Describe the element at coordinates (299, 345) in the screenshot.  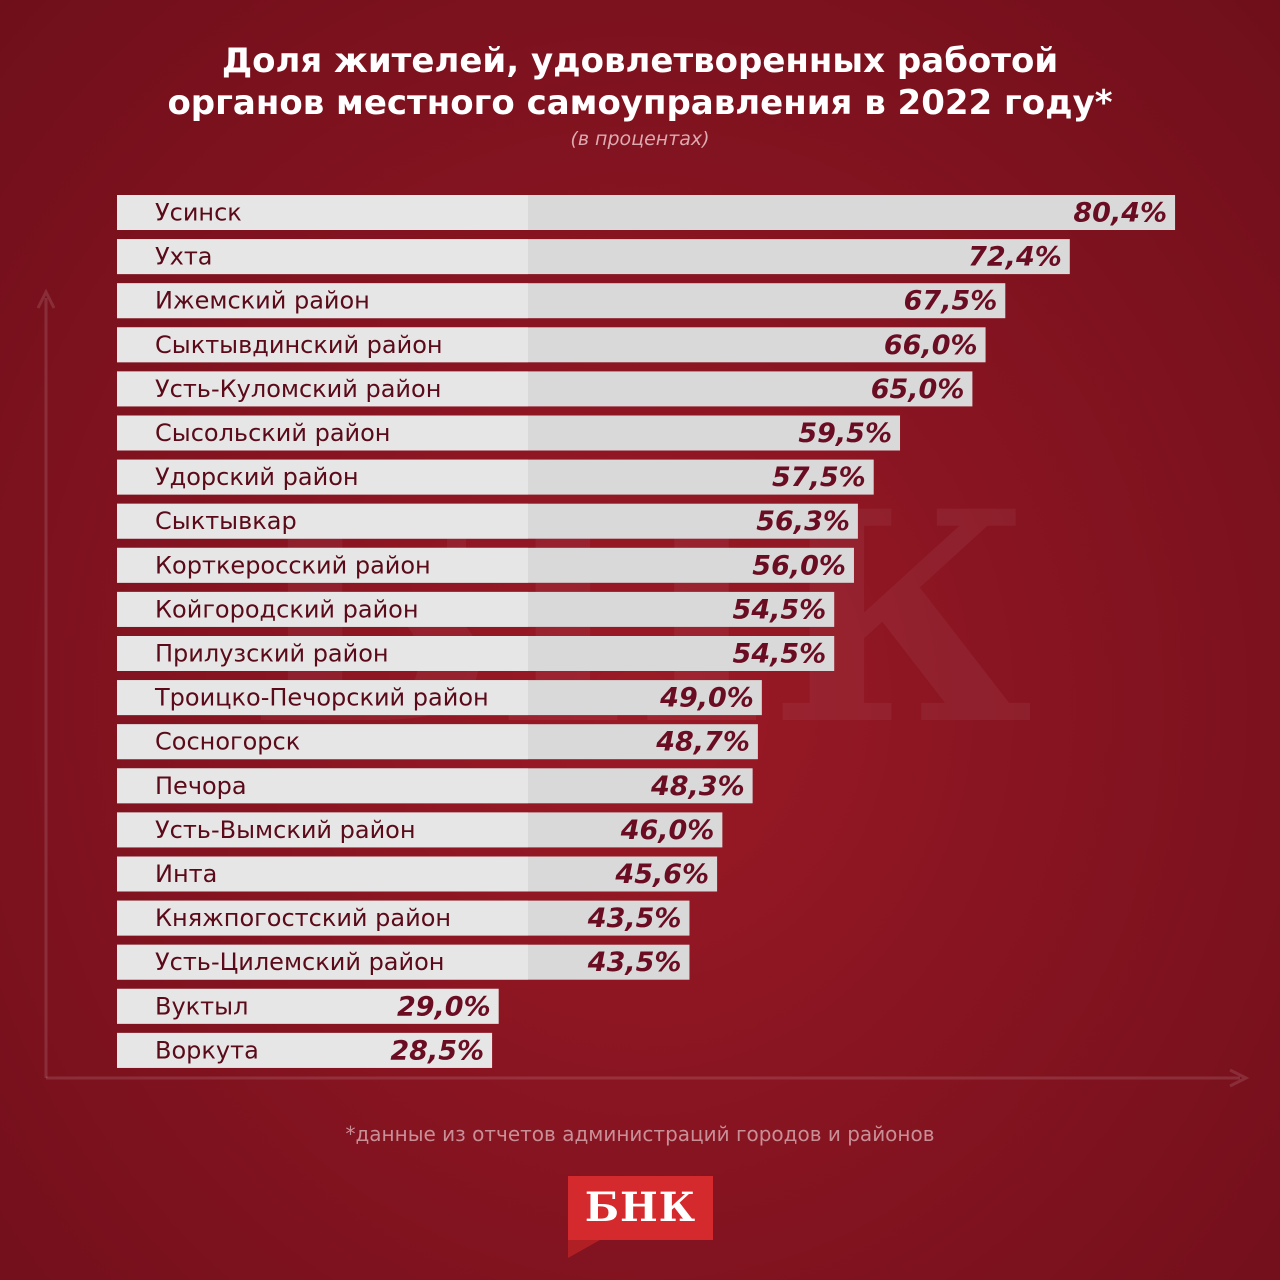
I see `category-label: Сыктывдинский район` at that location.